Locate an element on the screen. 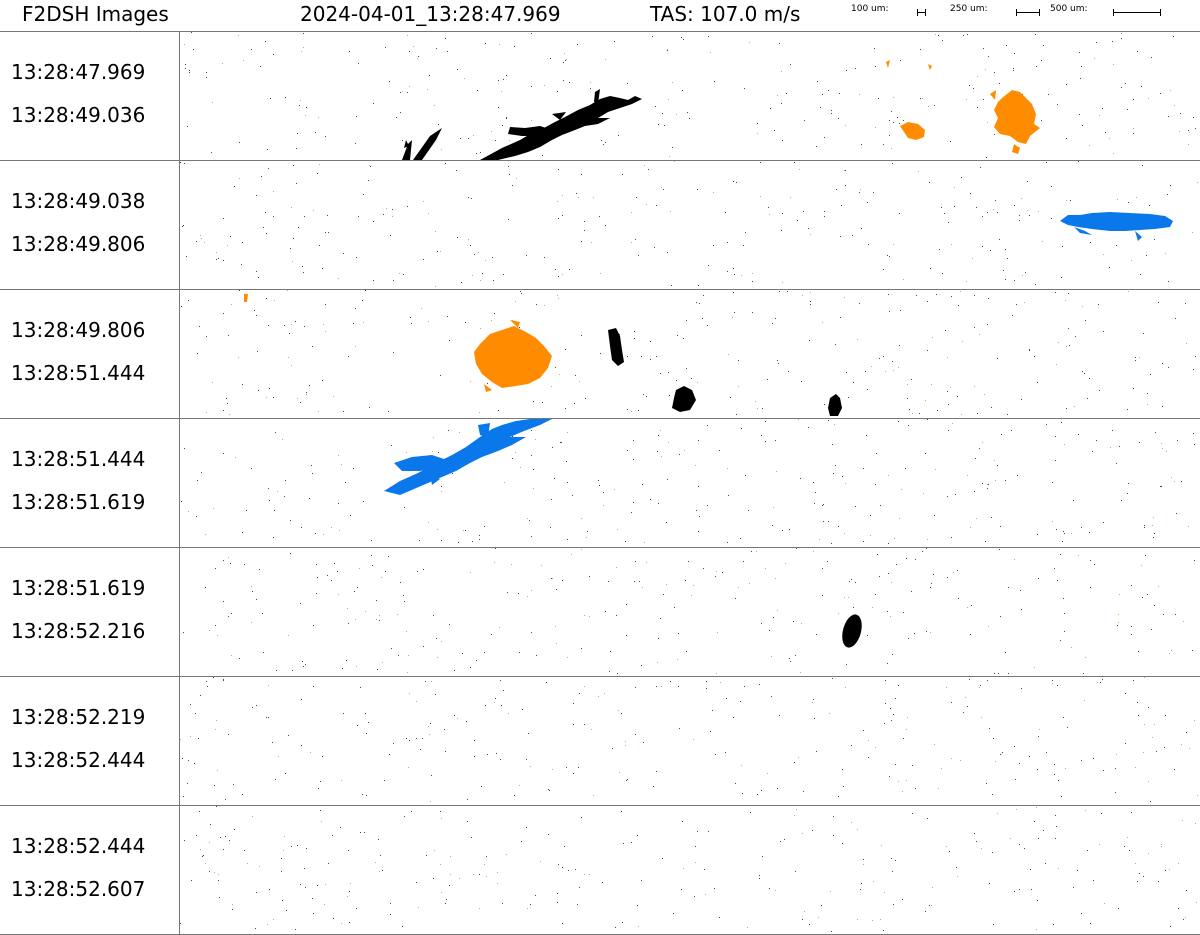 The width and height of the screenshot is (1200, 935). scale-label-100: 100 um: is located at coordinates (870, 9).